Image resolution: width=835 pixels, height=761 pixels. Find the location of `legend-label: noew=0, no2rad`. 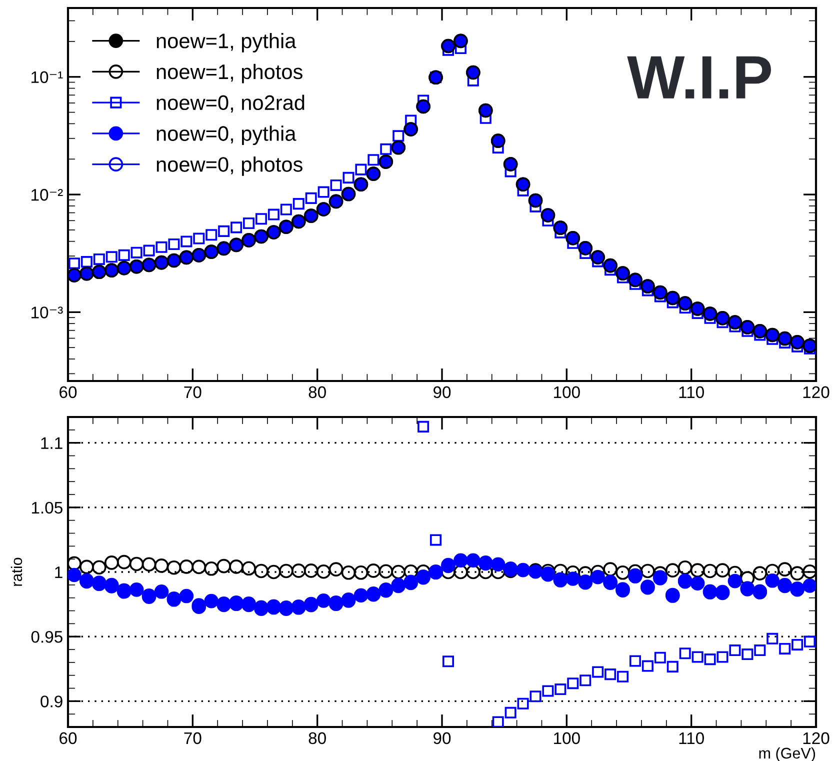

legend-label: noew=0, no2rad is located at coordinates (230, 103).